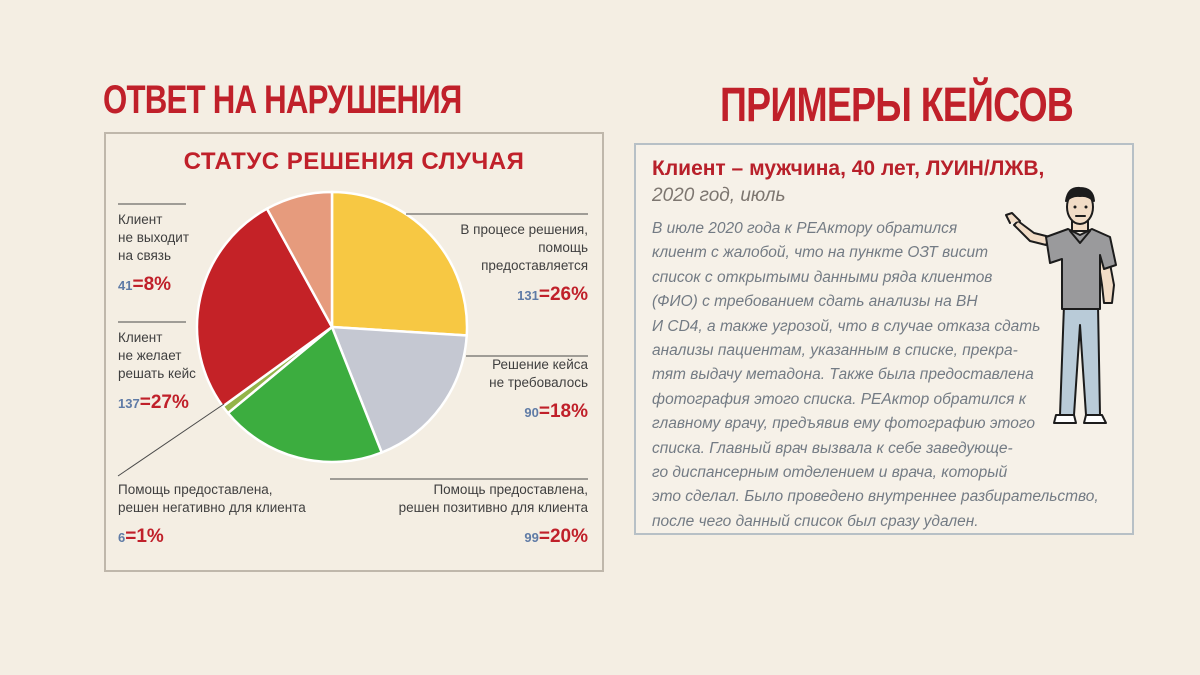 The image size is (1200, 675). I want to click on slice-label: помощь, so click(563, 247).